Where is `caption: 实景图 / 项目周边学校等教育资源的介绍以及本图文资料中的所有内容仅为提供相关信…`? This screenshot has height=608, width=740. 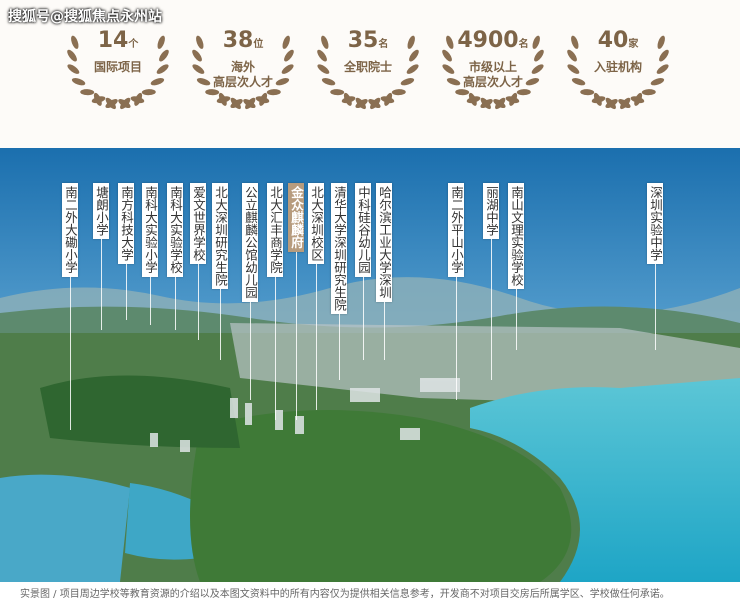 caption: 实景图 / 项目周边学校等教育资源的介绍以及本图文资料中的所有内容仅为提供相关信… is located at coordinates (370, 595).